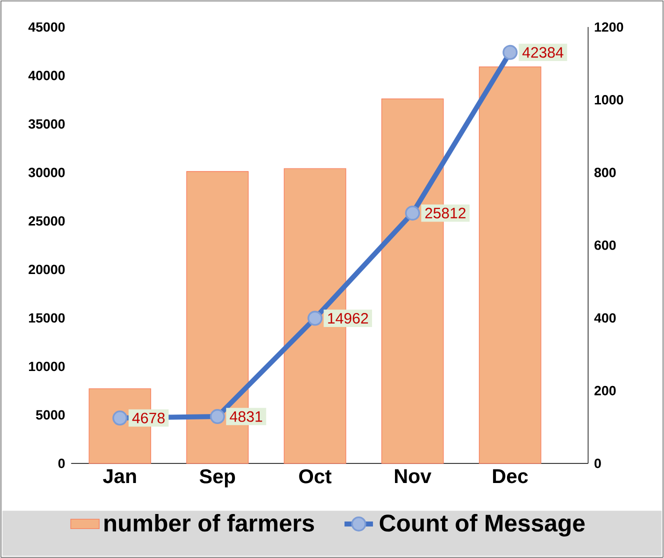  I want to click on x-tick-label: Nov, so click(413, 476).